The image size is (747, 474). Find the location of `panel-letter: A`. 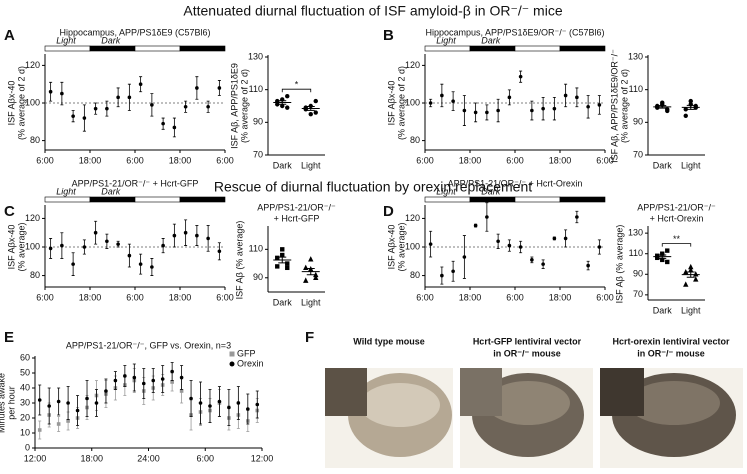

panel-letter: A is located at coordinates (9, 35).